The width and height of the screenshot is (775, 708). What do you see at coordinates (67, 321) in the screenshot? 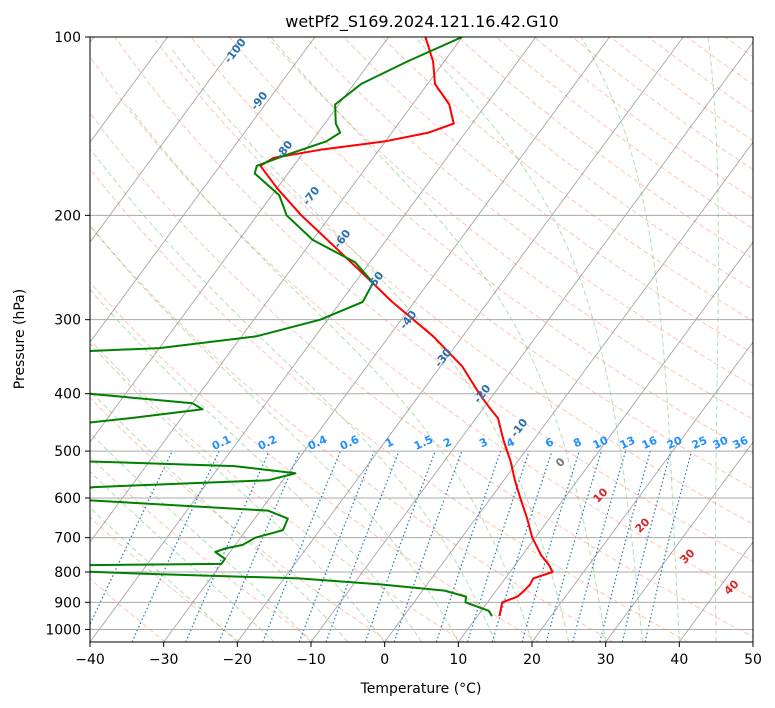
I see `y-tick-label: 300` at bounding box center [67, 321].